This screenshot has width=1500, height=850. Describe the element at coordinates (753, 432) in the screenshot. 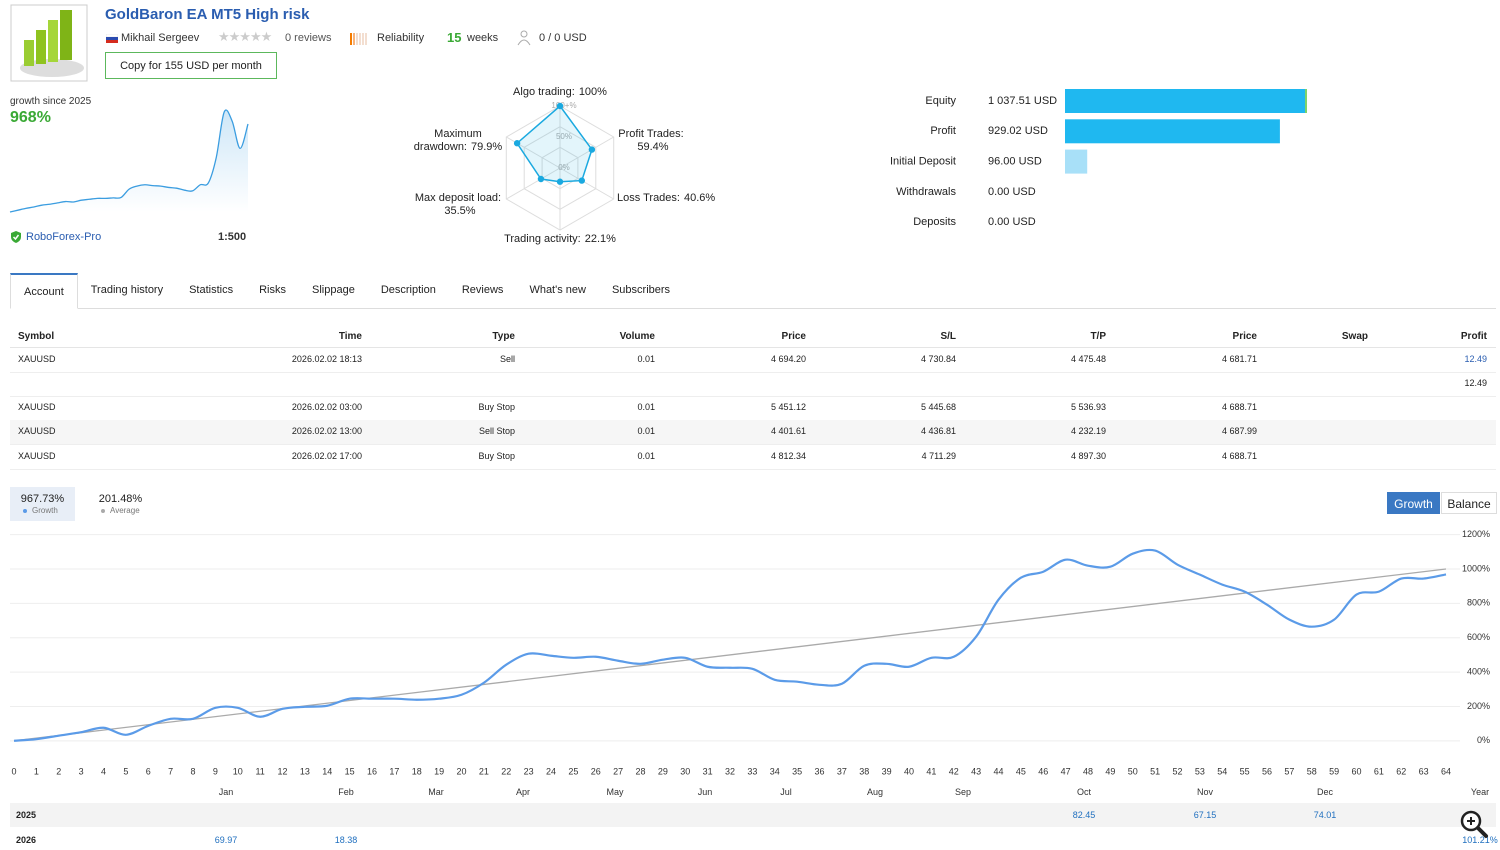

I see `row-background` at that location.